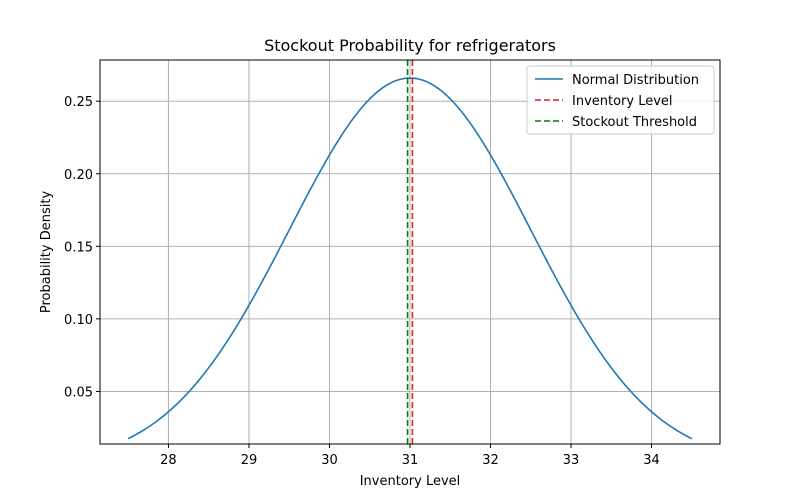  Describe the element at coordinates (78, 392) in the screenshot. I see `y-tick-label: 0.05` at that location.